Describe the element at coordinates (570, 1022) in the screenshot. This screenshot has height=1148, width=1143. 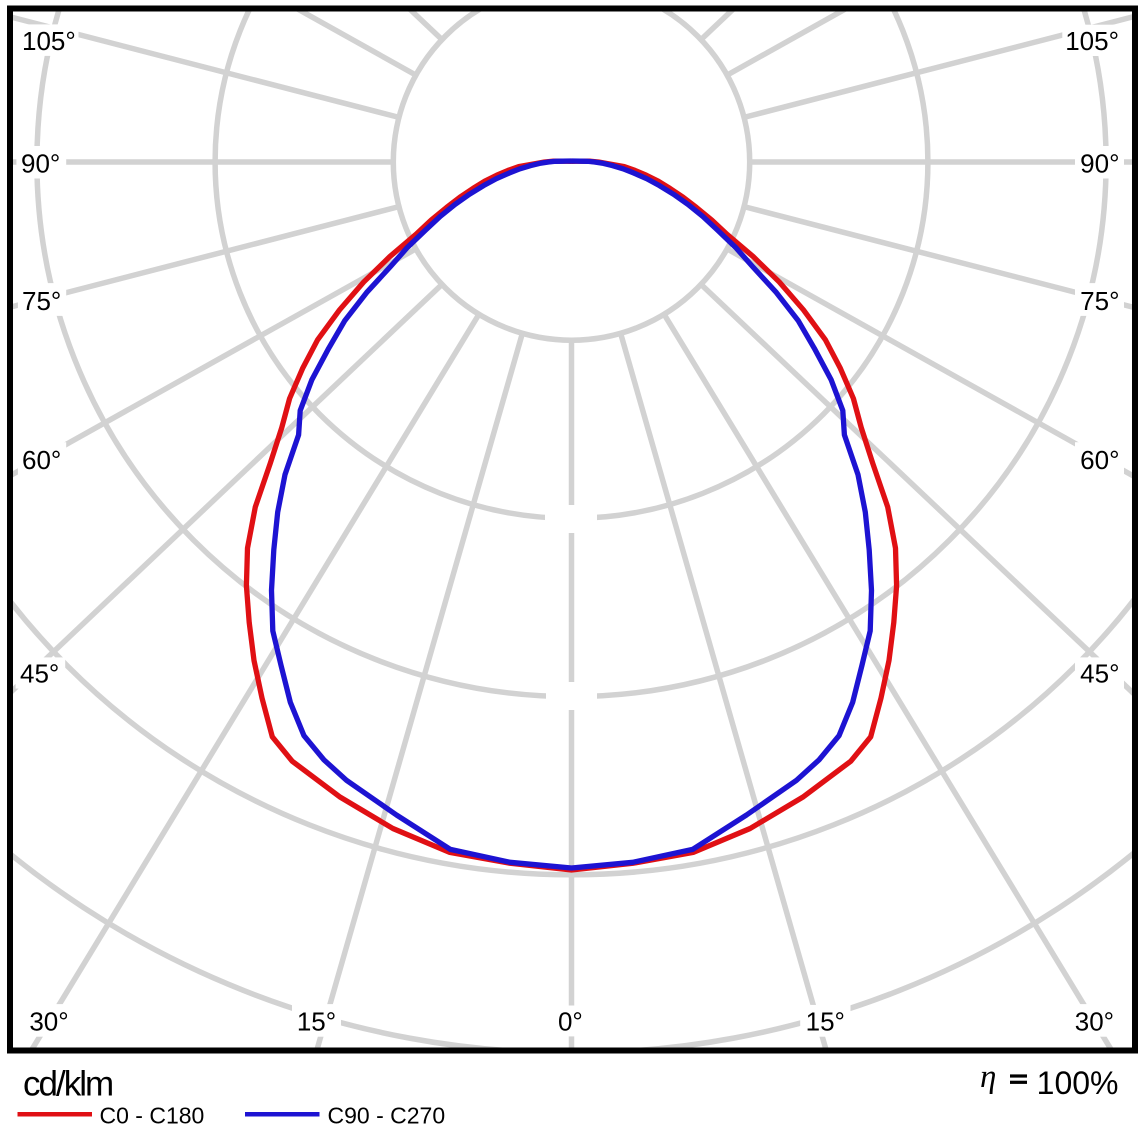
I see `svg-text: 0°` at that location.